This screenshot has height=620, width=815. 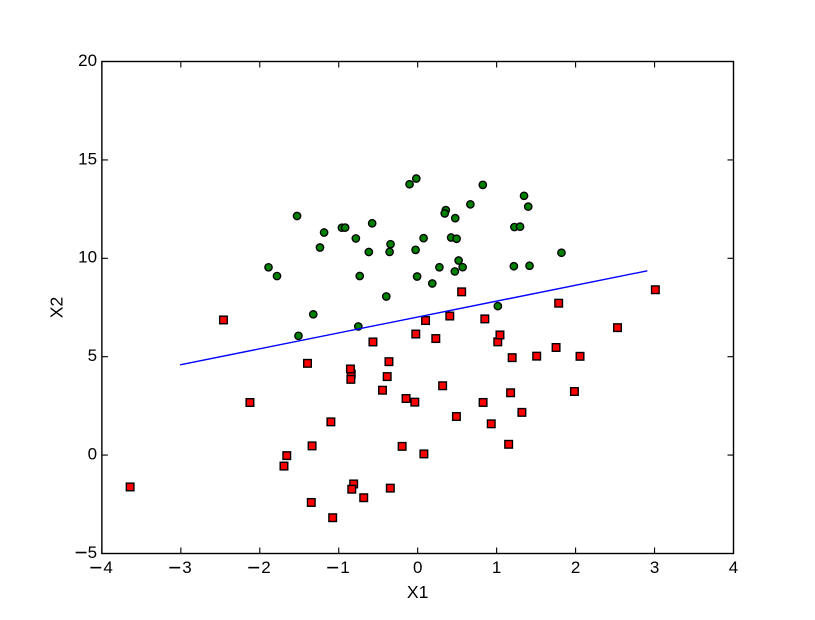 What do you see at coordinates (87, 257) in the screenshot?
I see `svg-text: 10` at bounding box center [87, 257].